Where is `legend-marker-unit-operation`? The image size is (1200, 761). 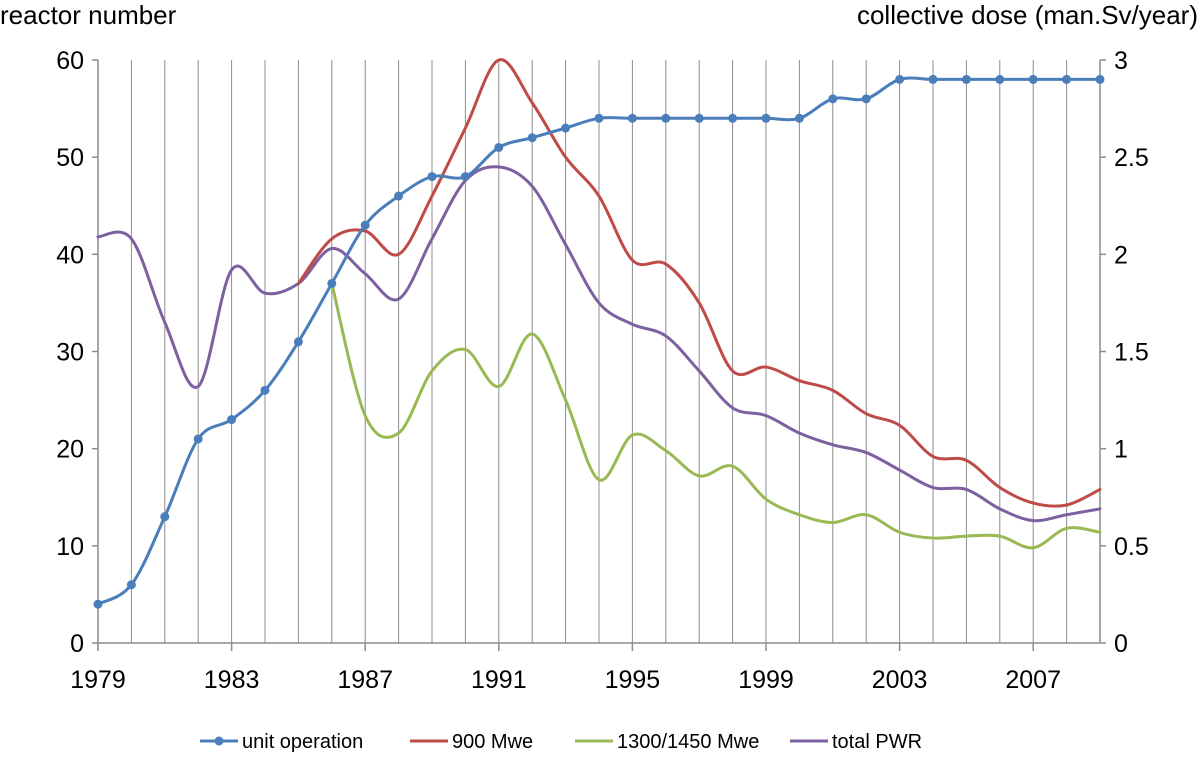 legend-marker-unit-operation is located at coordinates (219, 741).